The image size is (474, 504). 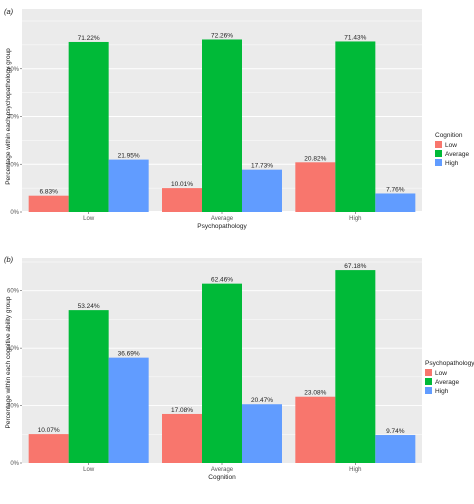 What do you see at coordinates (222, 477) in the screenshot?
I see `x-axis-title: Cognition` at bounding box center [222, 477].